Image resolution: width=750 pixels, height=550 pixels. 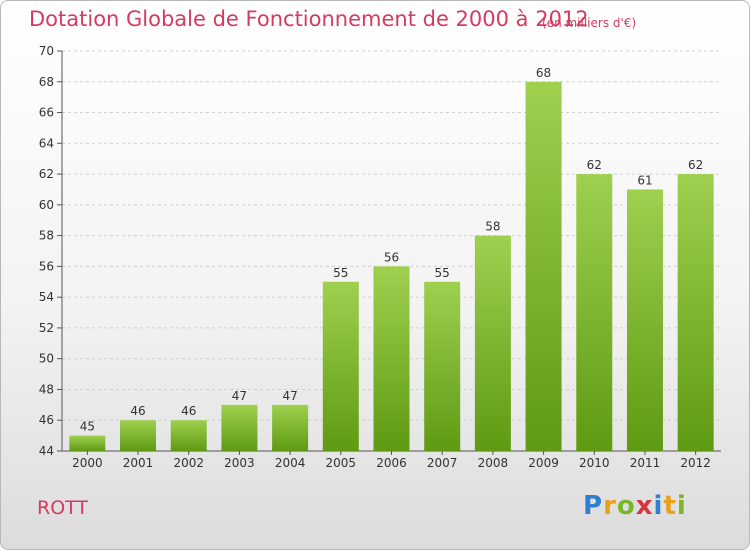 I want to click on x-tick-label: 2007, so click(x=442, y=463).